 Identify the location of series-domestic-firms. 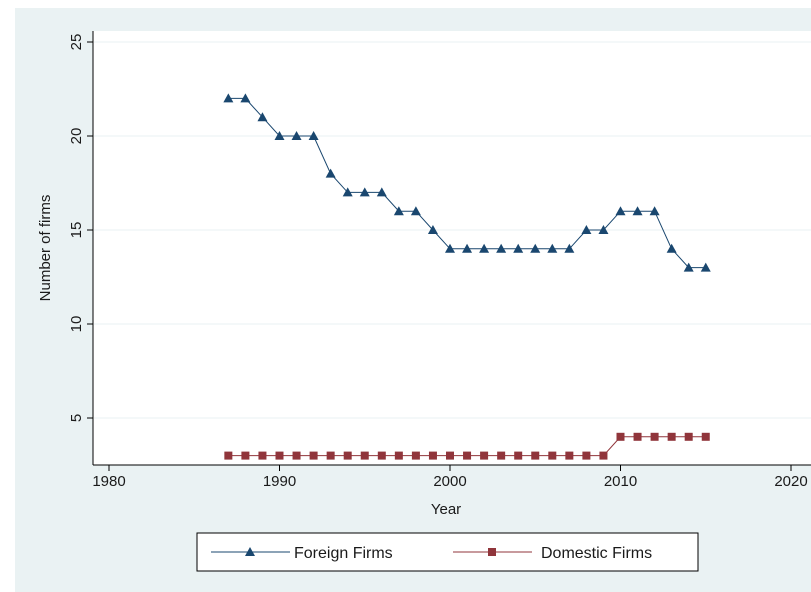
(467, 446).